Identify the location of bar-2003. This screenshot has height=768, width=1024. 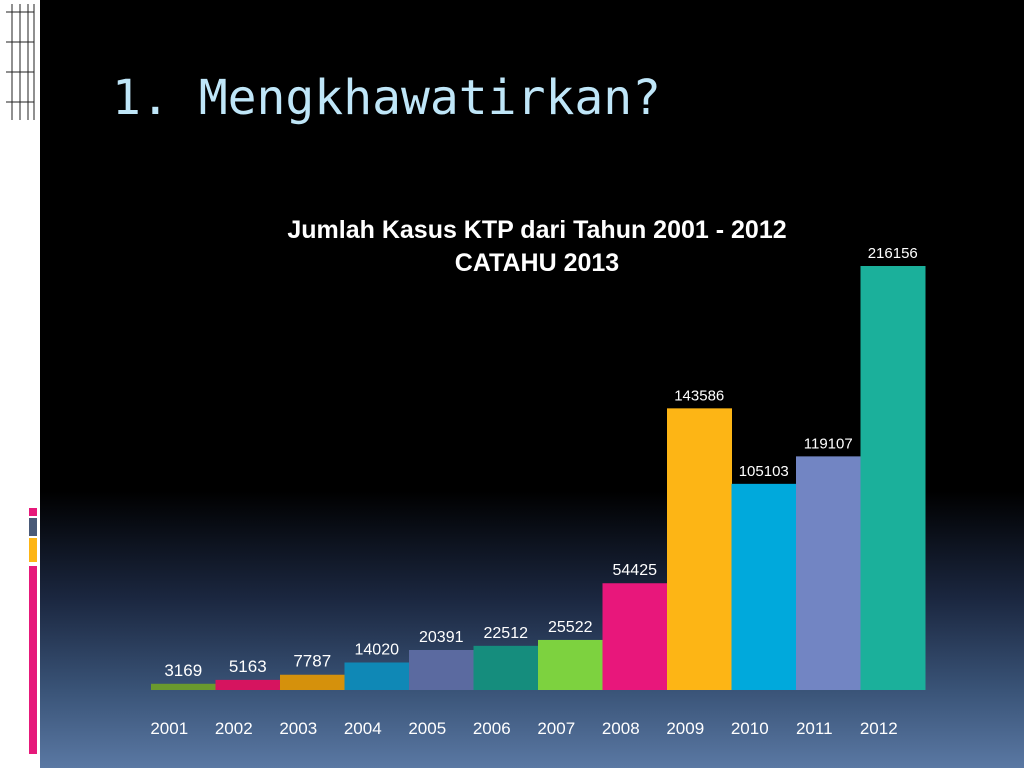
(312, 682).